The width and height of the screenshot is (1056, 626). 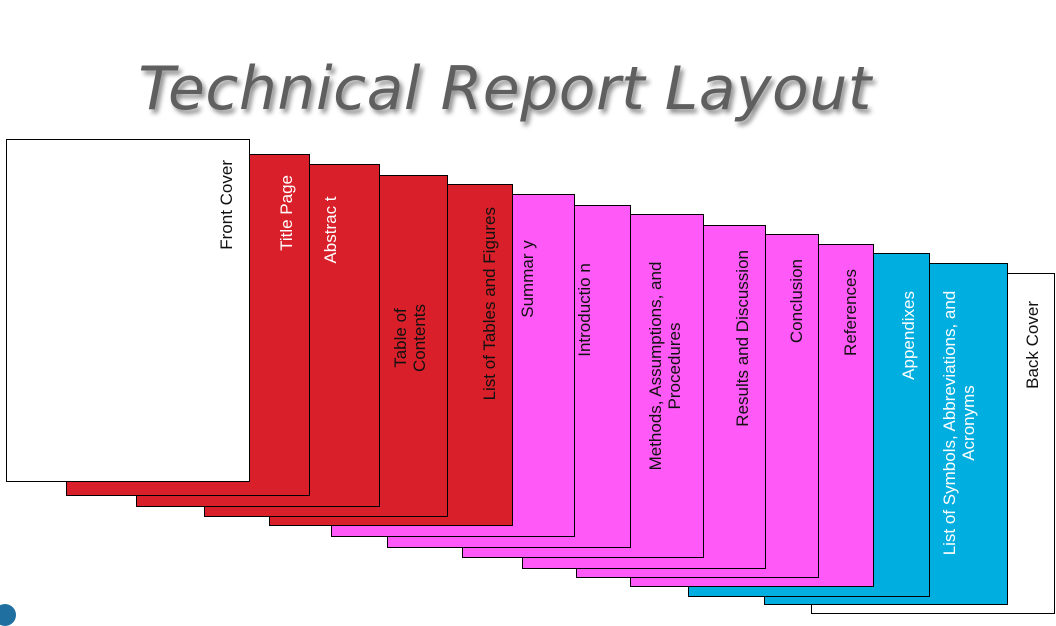 What do you see at coordinates (850, 312) in the screenshot?
I see `page-label: References` at bounding box center [850, 312].